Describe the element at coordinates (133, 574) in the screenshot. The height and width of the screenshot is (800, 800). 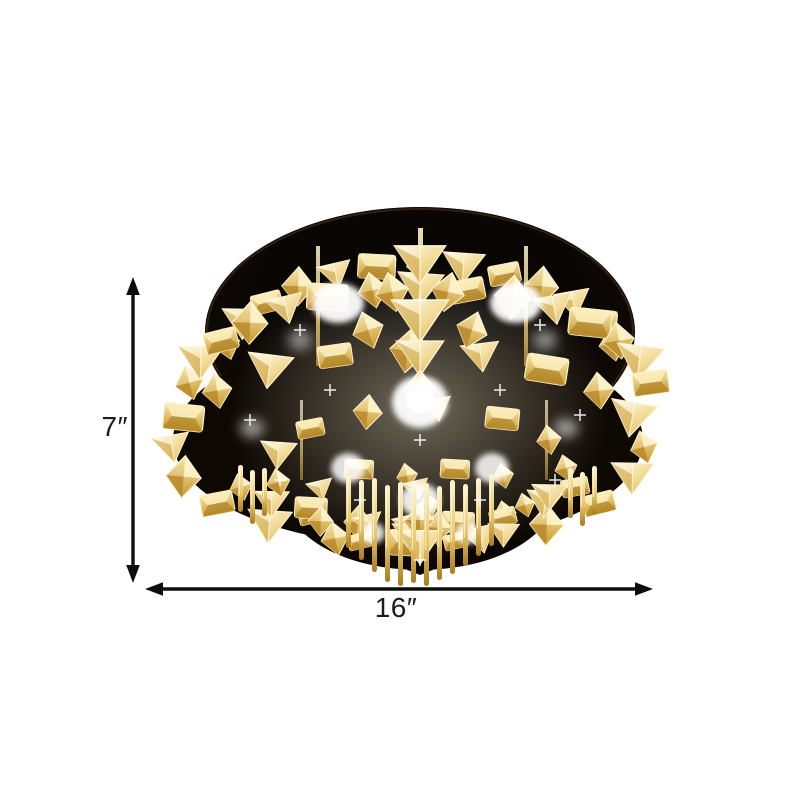
I see `arrowhead-down-icon` at that location.